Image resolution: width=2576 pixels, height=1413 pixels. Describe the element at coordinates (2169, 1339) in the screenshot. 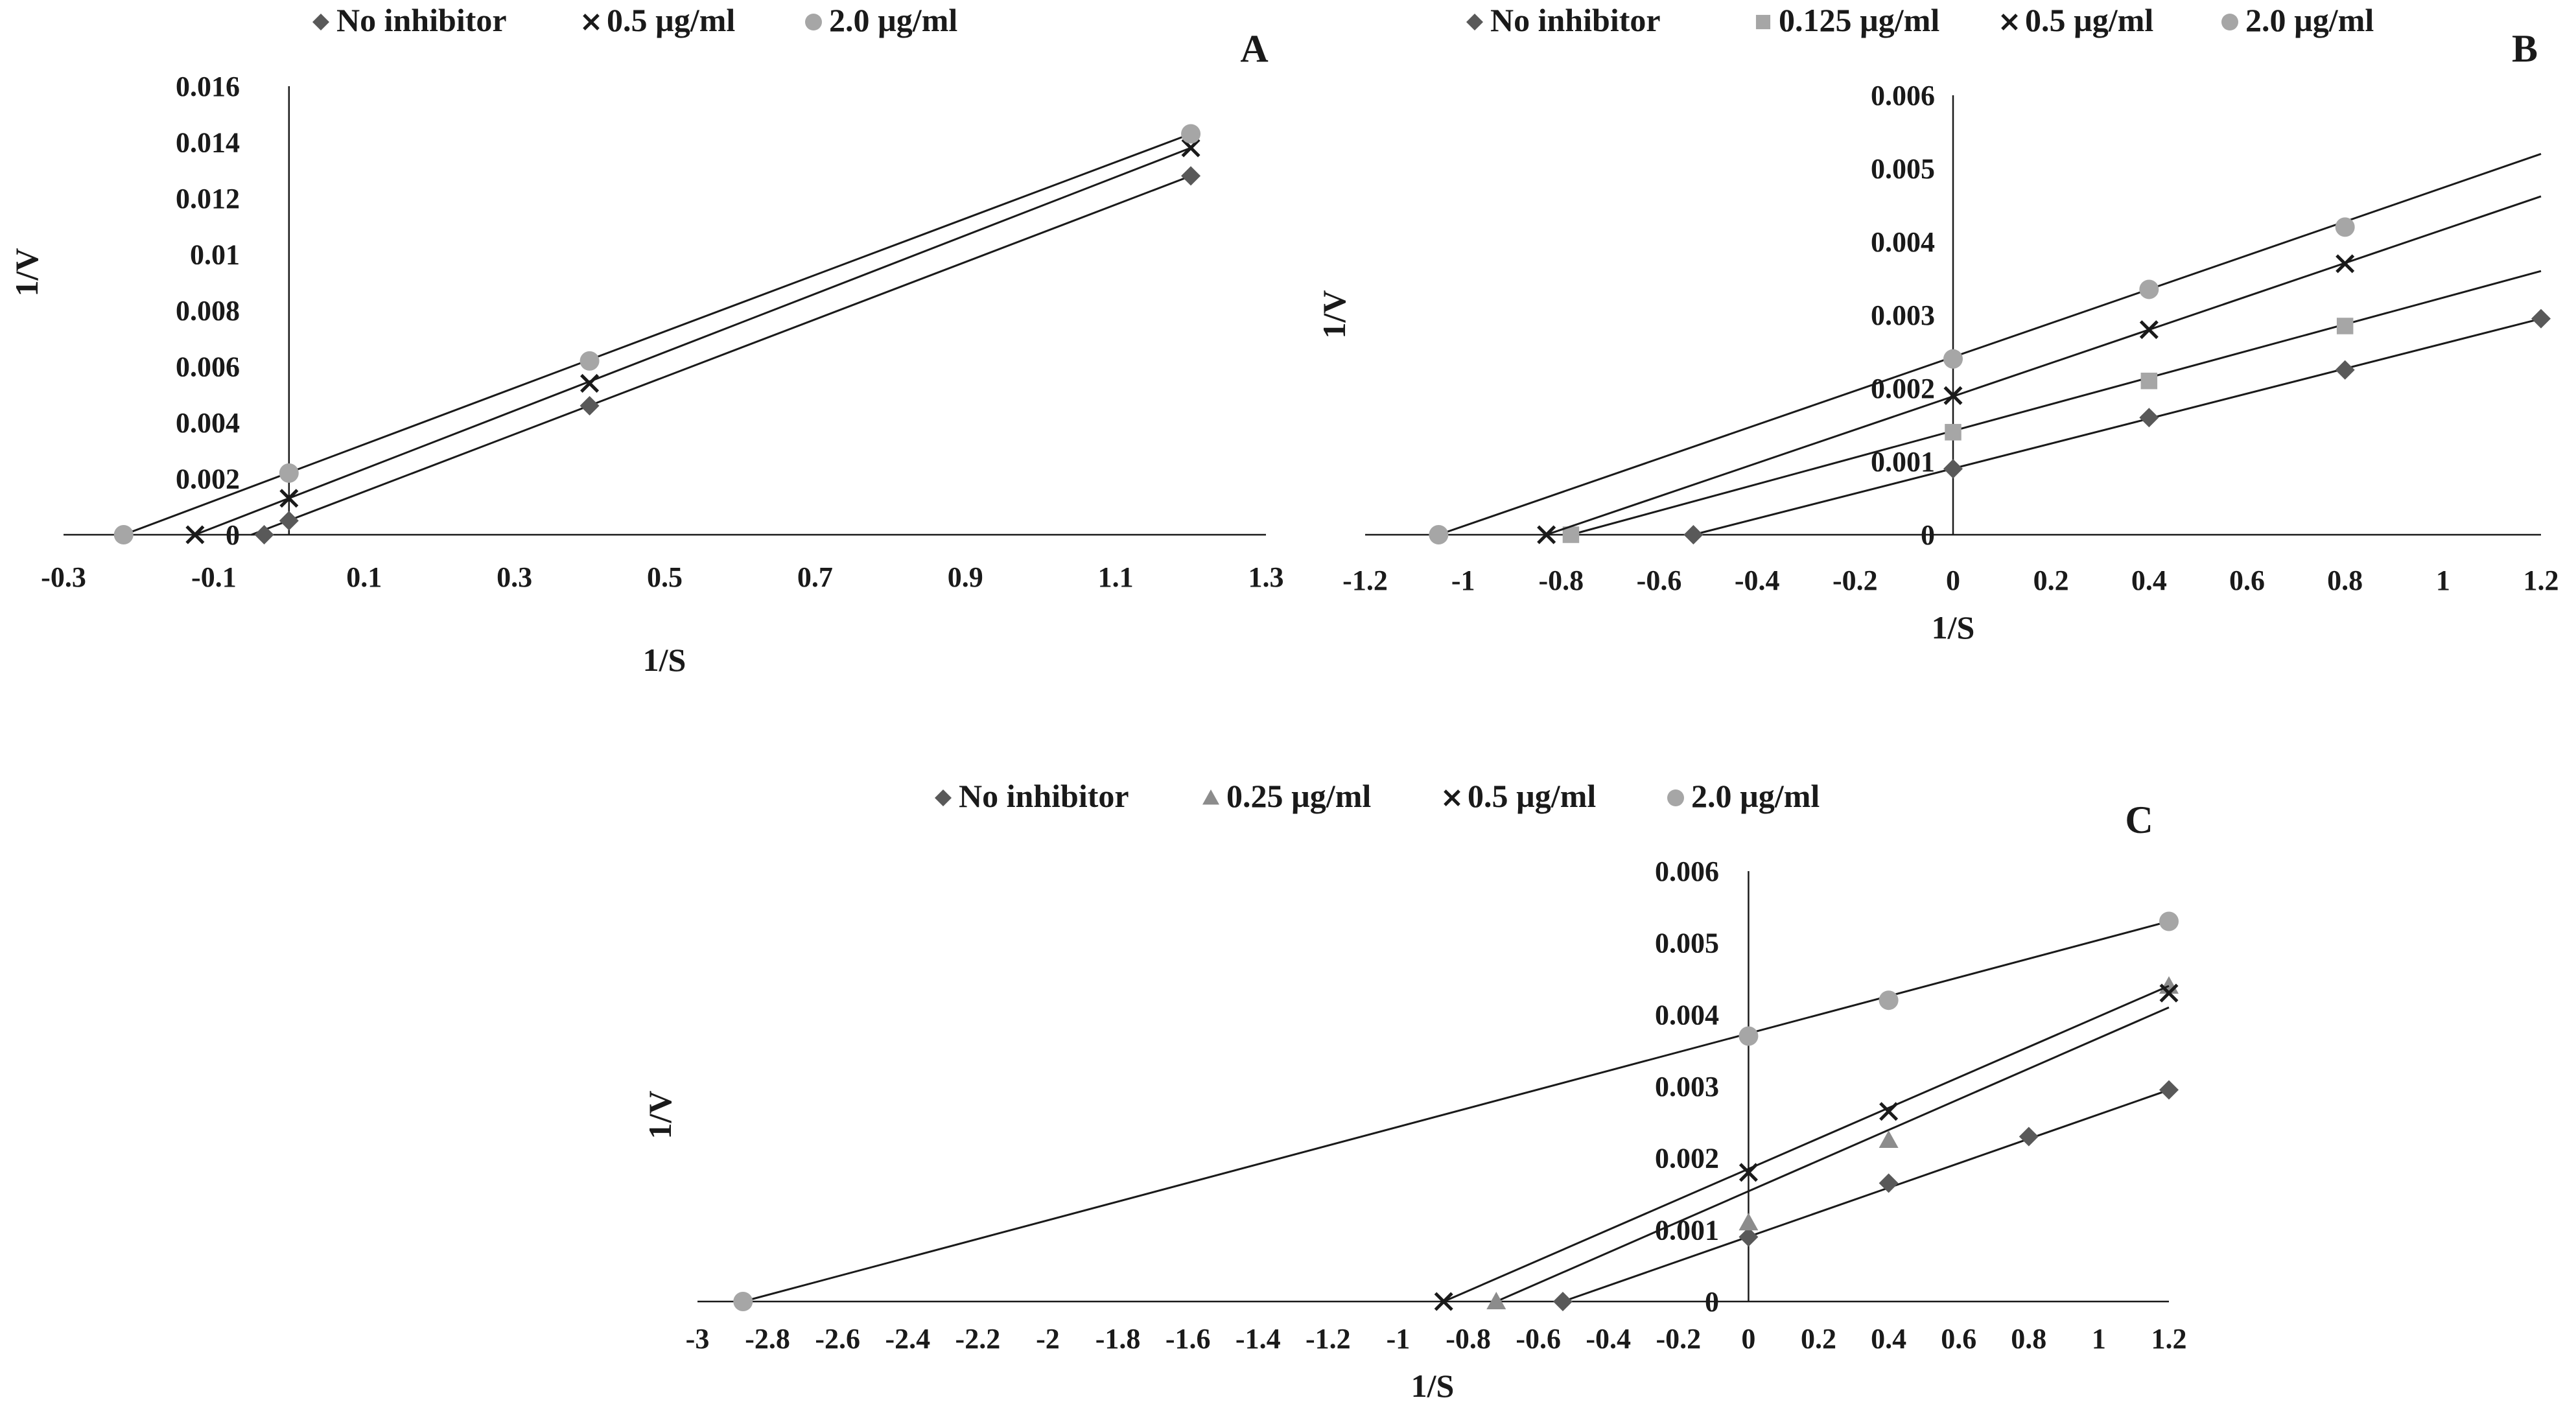

I see `panel-c-x-tick-label: 1.2` at that location.